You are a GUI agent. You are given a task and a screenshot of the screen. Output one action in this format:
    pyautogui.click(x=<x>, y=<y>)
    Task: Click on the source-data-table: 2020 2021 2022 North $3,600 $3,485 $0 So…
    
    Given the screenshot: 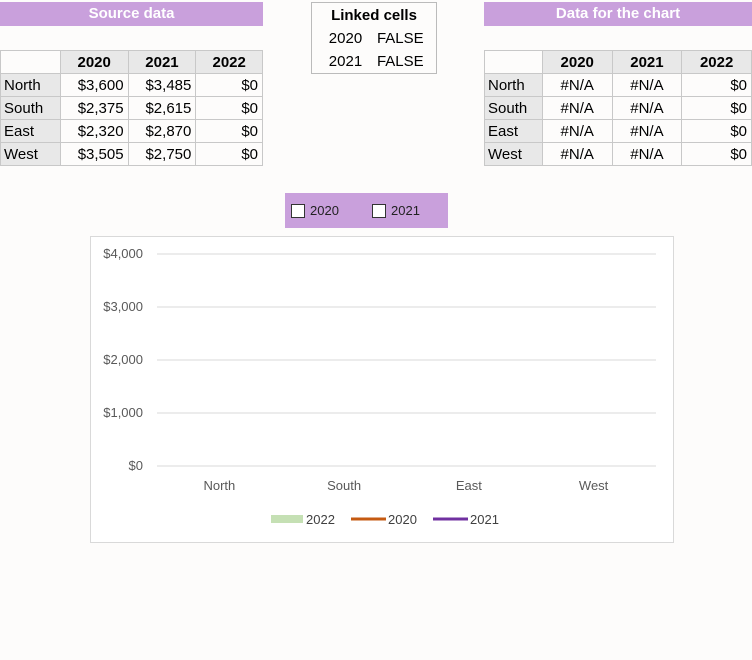 What is the action you would take?
    pyautogui.click(x=131, y=108)
    